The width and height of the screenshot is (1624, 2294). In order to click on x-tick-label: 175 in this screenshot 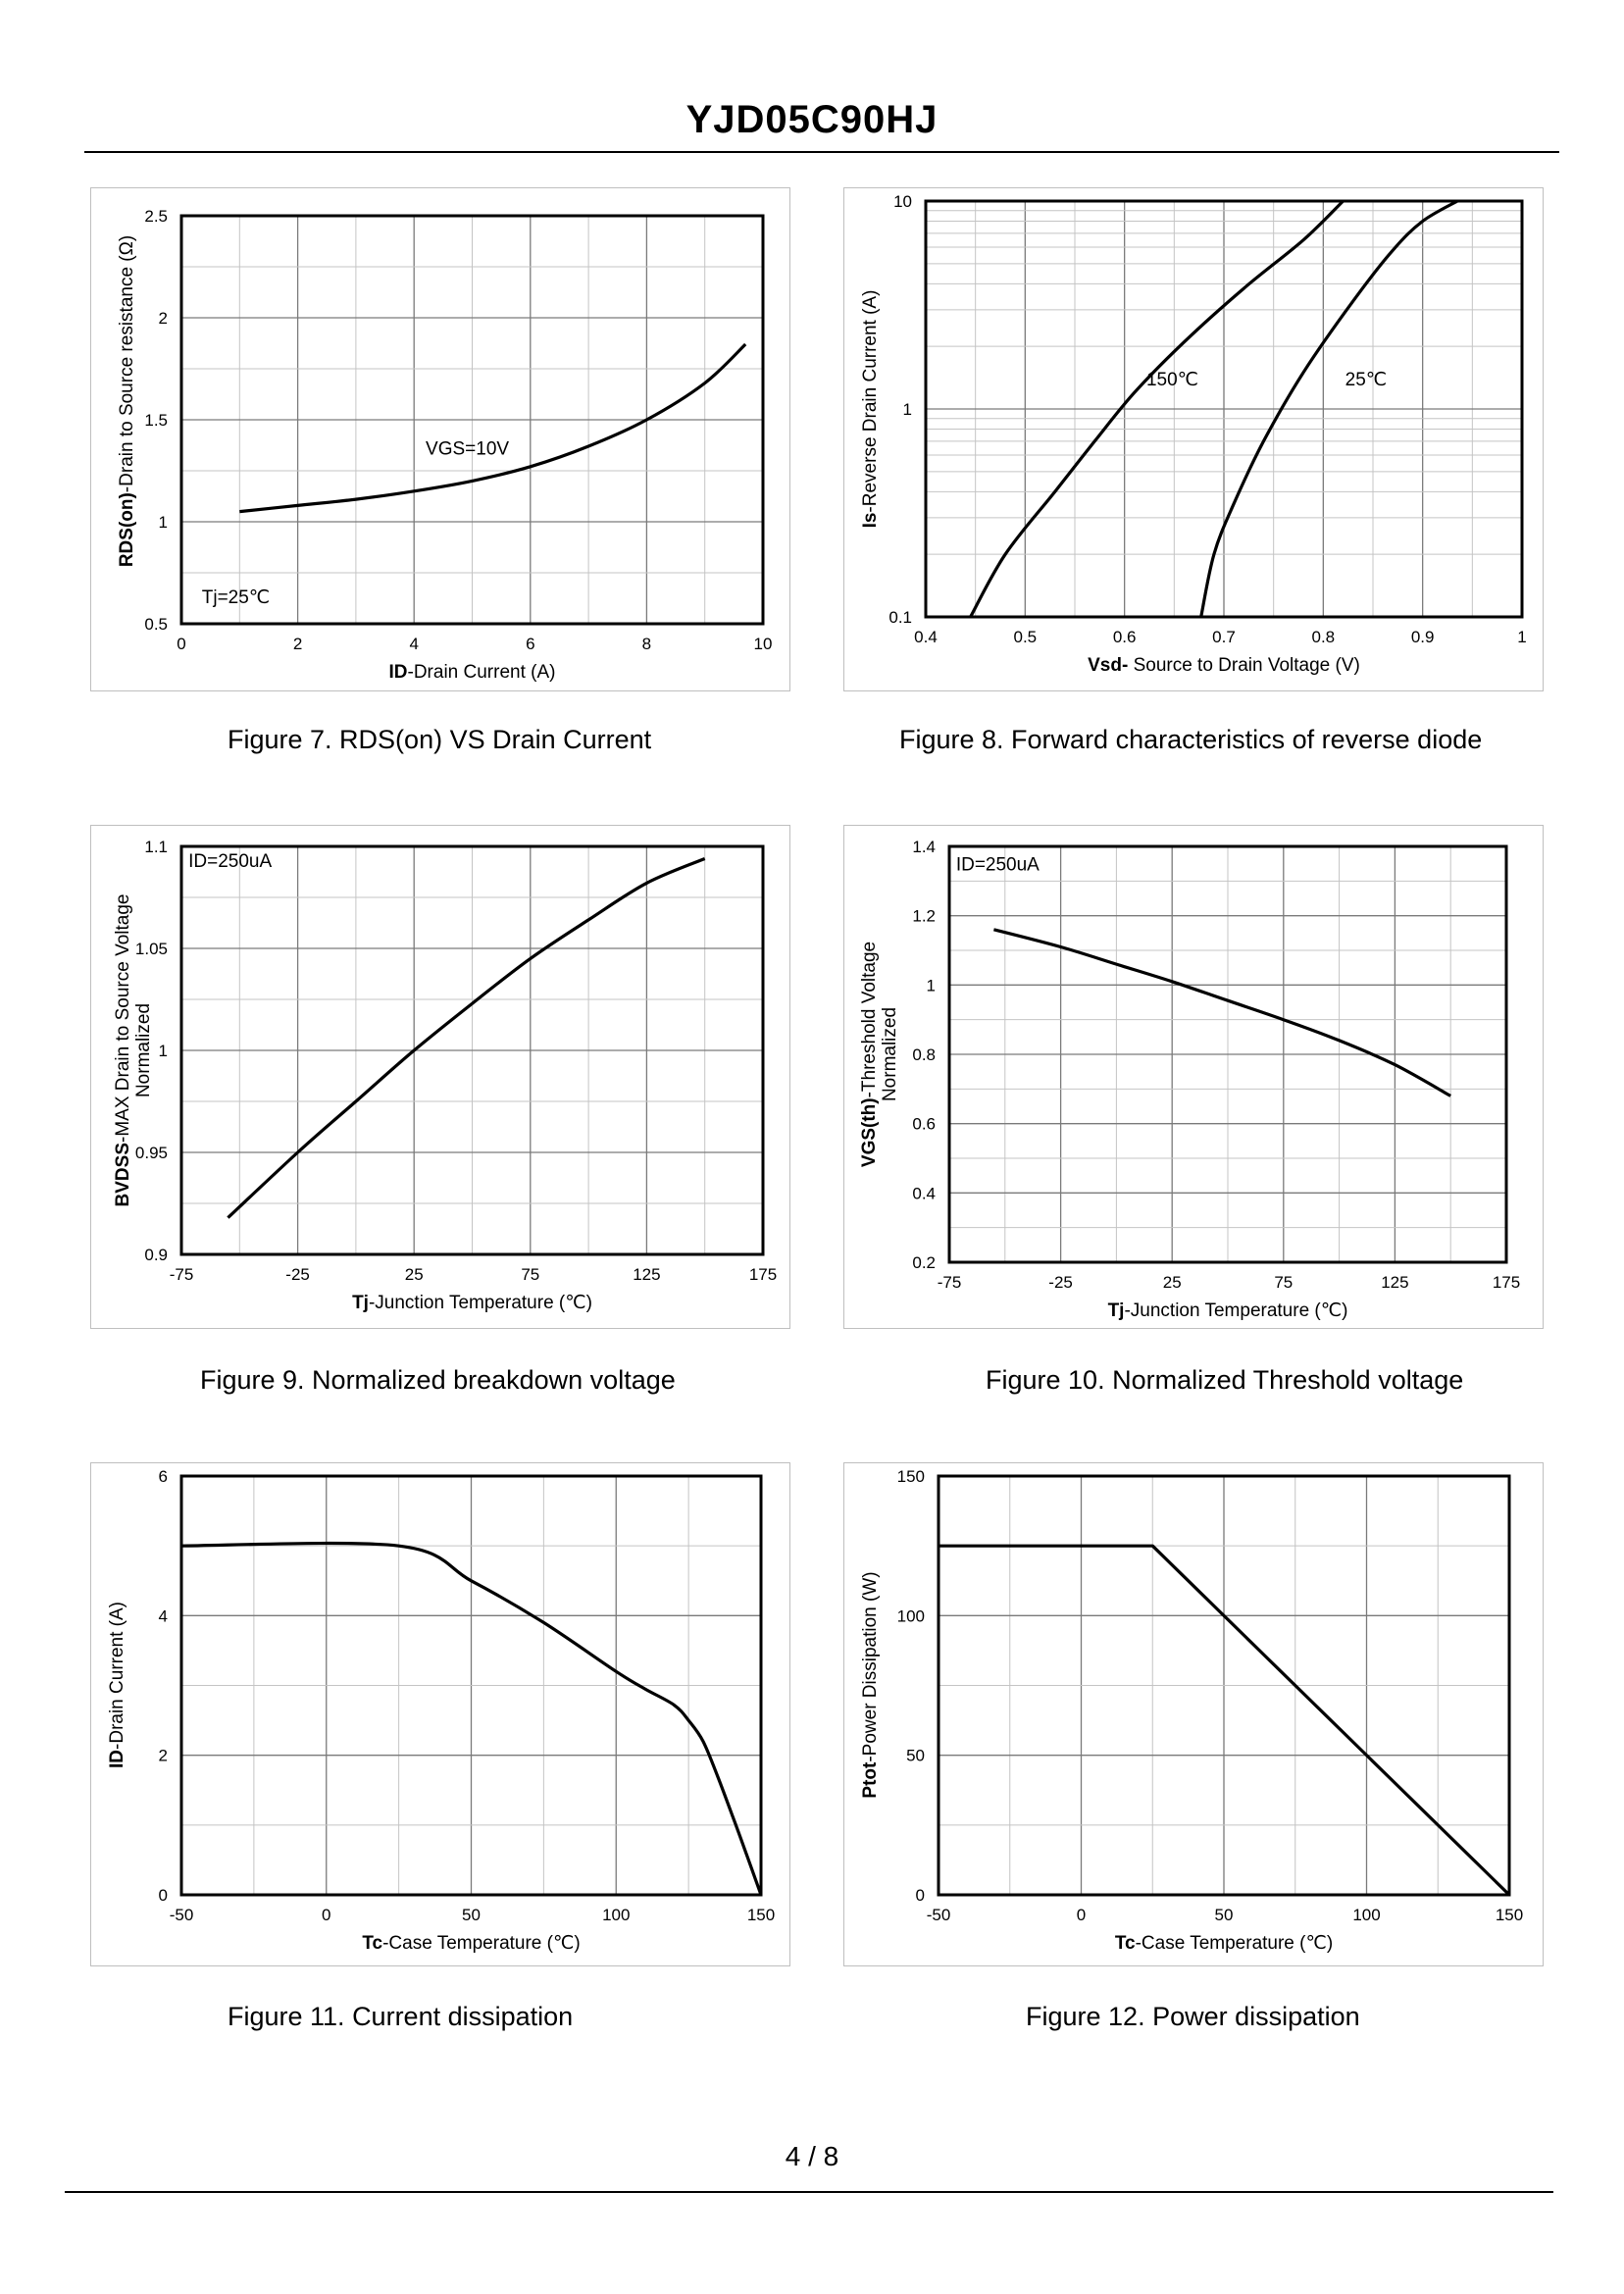, I will do `click(763, 1274)`.